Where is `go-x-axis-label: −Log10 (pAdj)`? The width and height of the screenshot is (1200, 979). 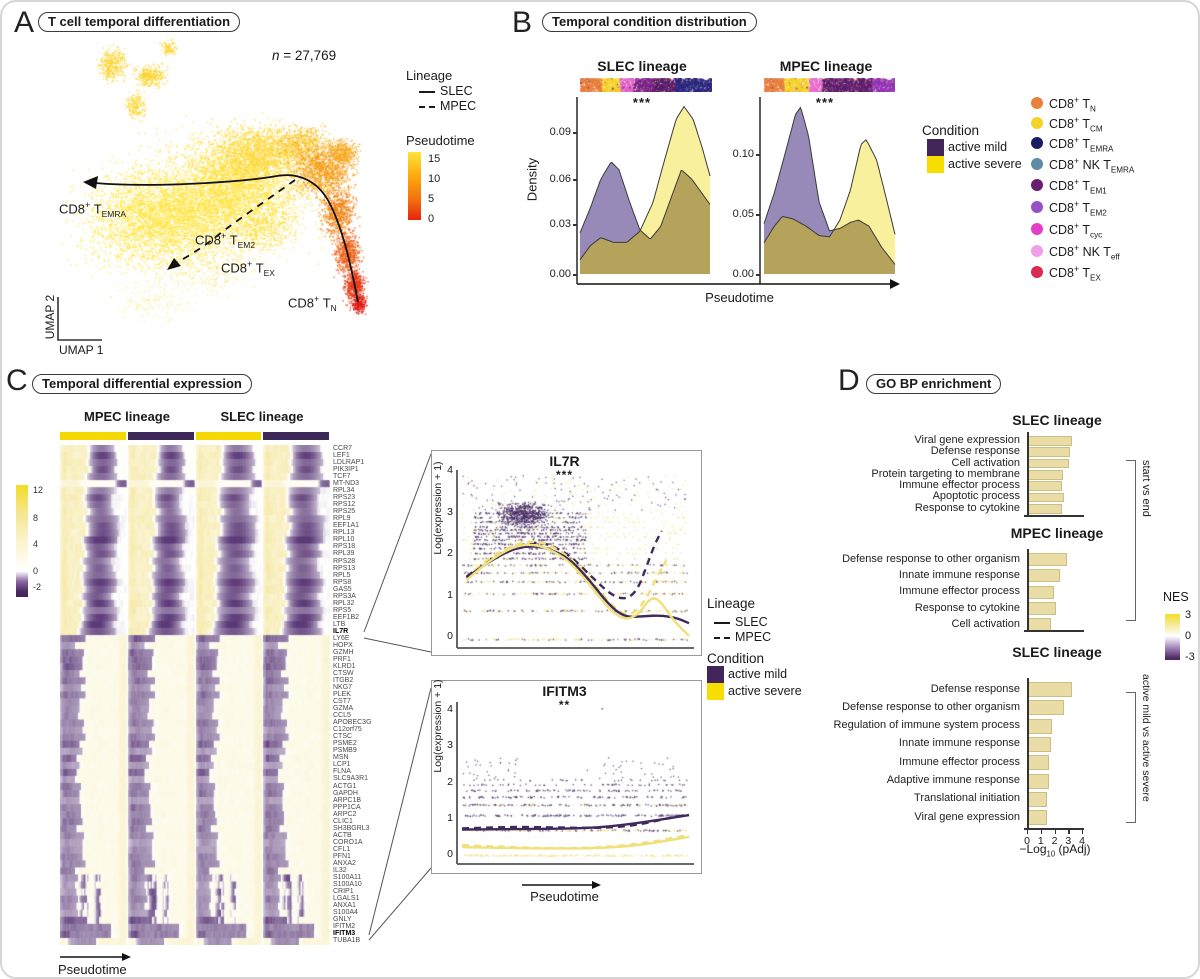
go-x-axis-label: −Log10 (pAdj) is located at coordinates (1055, 850).